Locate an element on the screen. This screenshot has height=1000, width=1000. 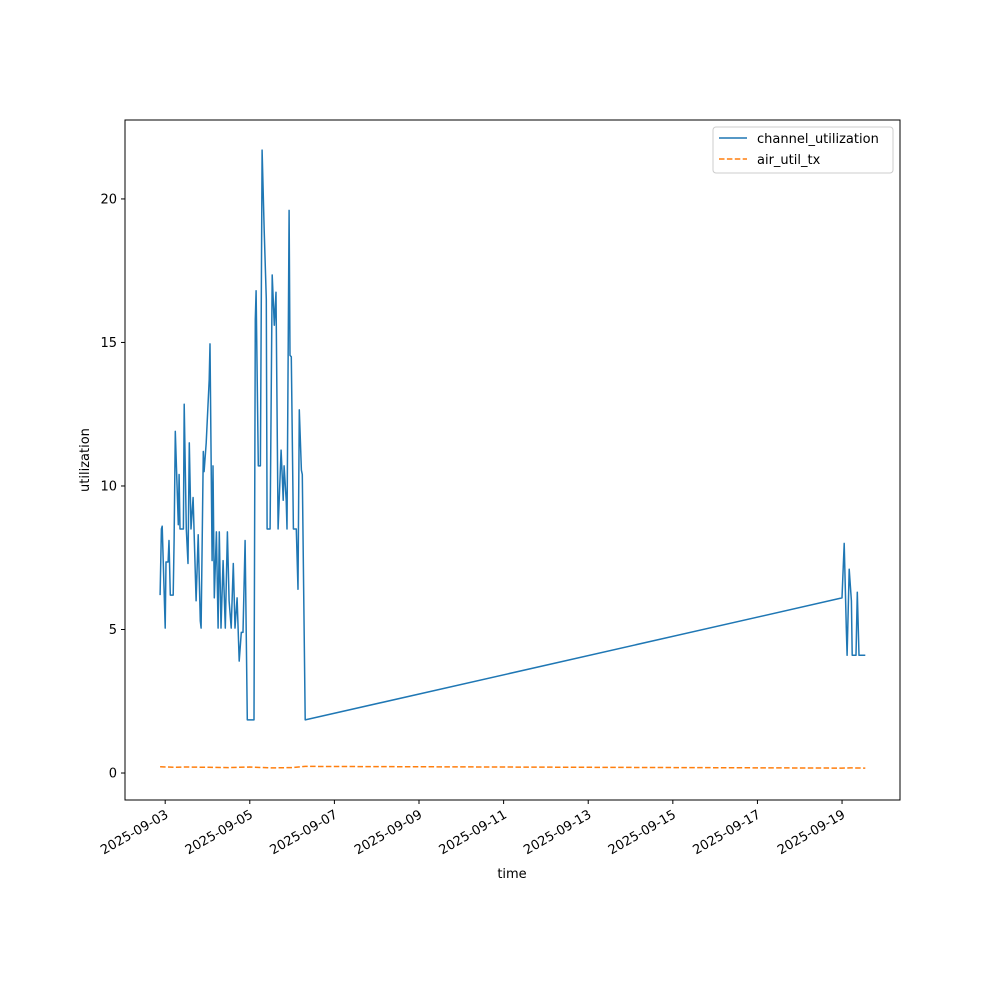
legend-box is located at coordinates (803, 150).